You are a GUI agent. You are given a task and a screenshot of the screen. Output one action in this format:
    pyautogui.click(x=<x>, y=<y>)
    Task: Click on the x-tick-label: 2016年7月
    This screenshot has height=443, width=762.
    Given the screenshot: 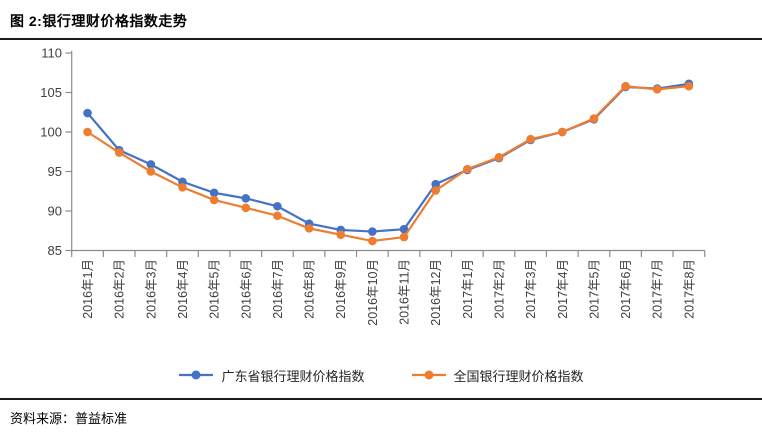 What is the action you would take?
    pyautogui.click(x=278, y=289)
    